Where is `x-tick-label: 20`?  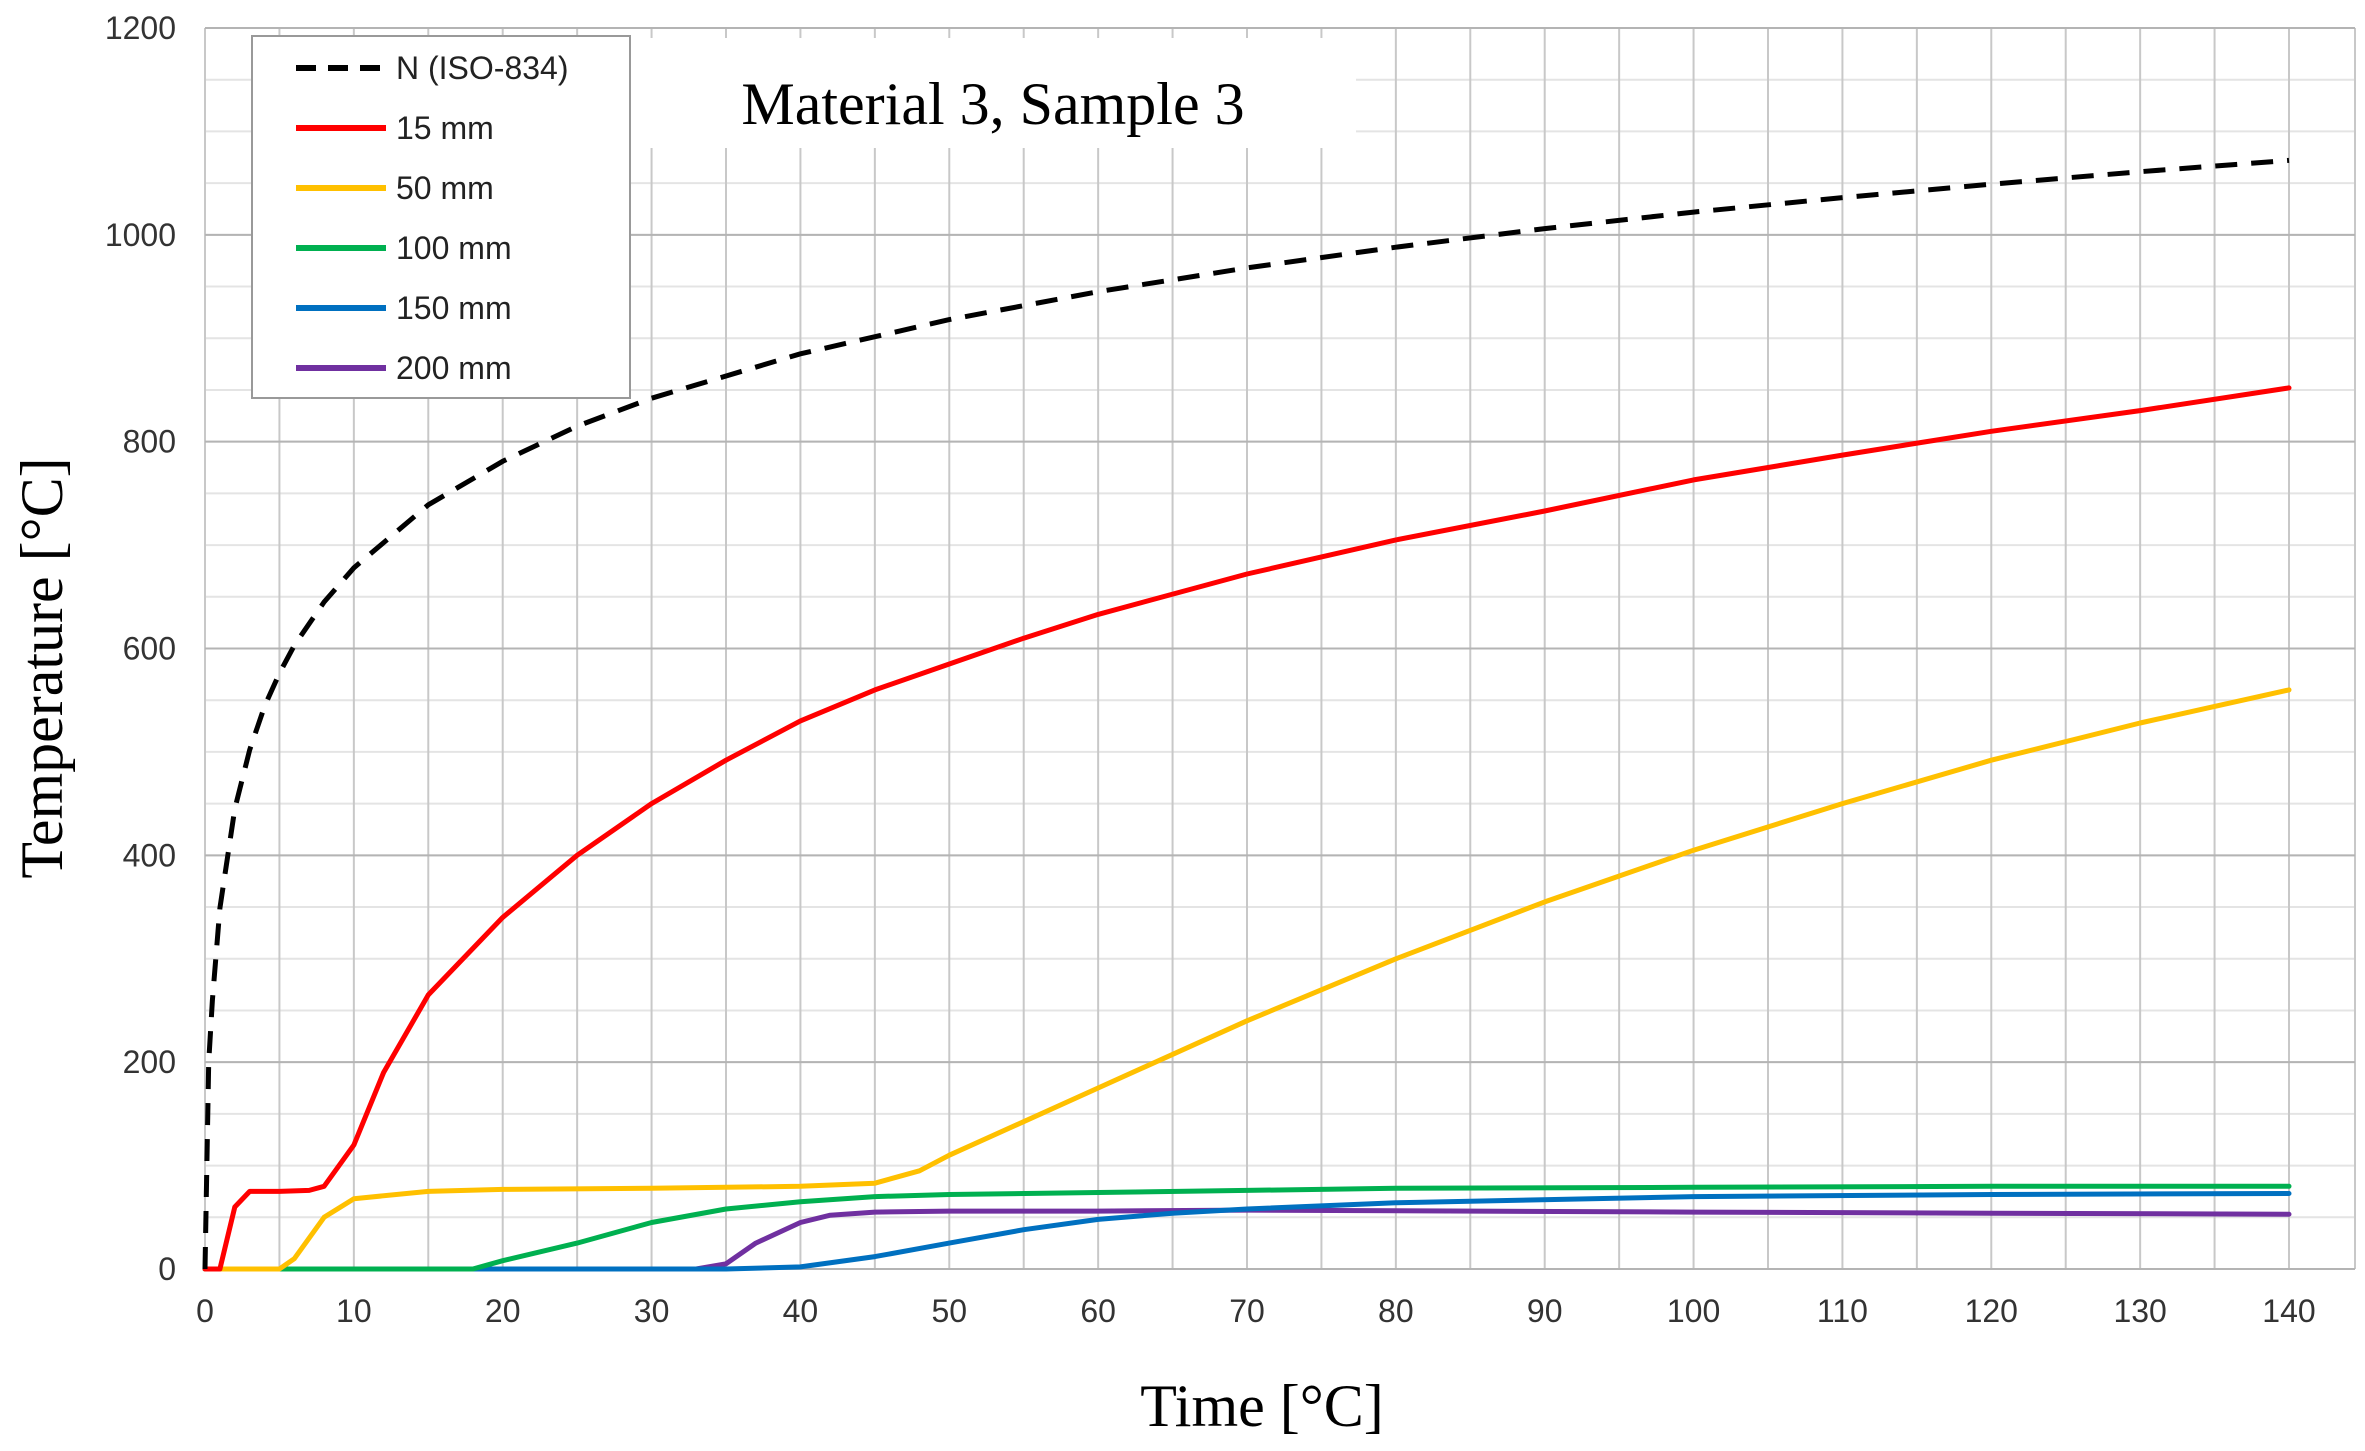 x-tick-label: 20 is located at coordinates (503, 1311).